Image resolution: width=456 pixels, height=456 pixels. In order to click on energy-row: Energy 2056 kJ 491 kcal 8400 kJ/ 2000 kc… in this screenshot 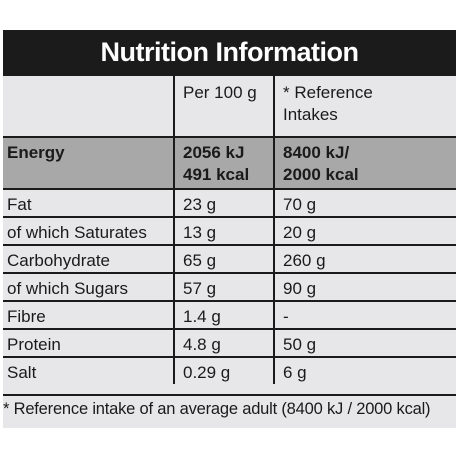, I will do `click(229, 162)`.